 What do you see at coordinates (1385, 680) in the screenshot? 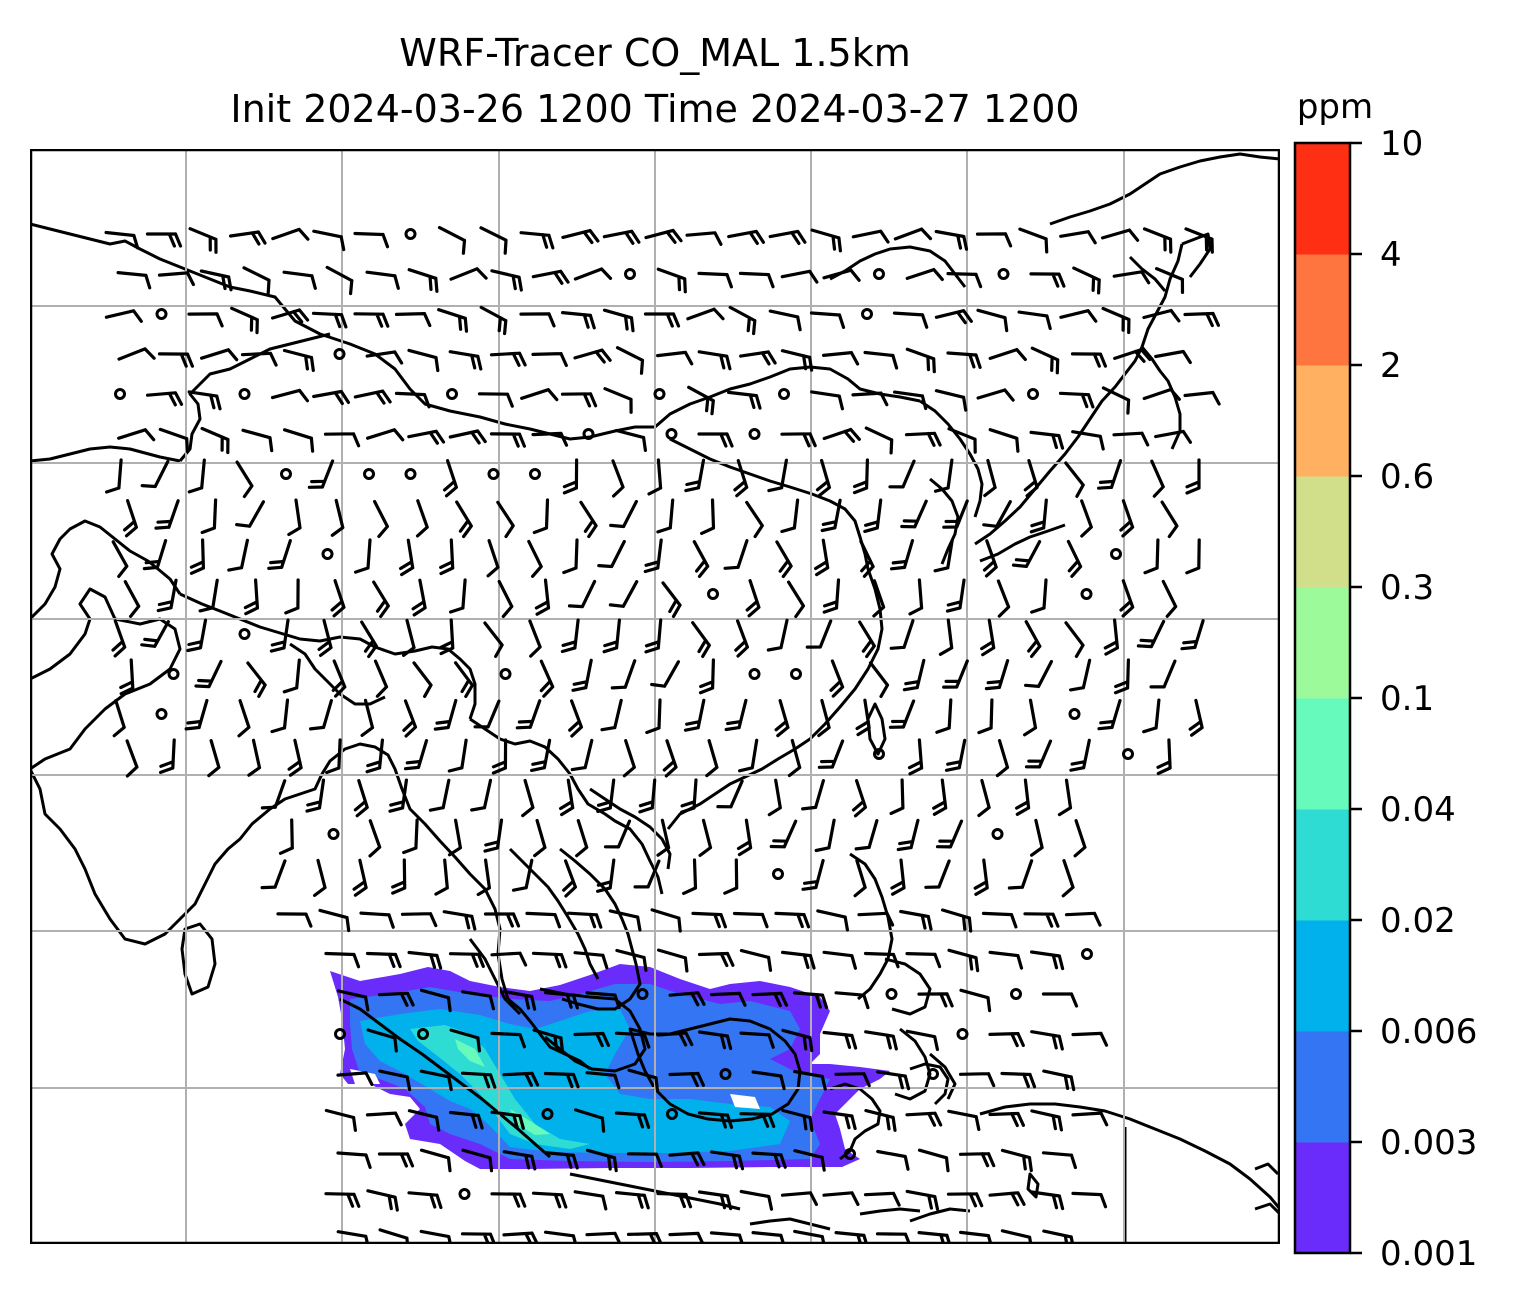
I see `colorbar: ppm 0.001 0.003 0.006 0.02 0.04 0.1 0.3 0.6 2 4 10` at bounding box center [1385, 680].